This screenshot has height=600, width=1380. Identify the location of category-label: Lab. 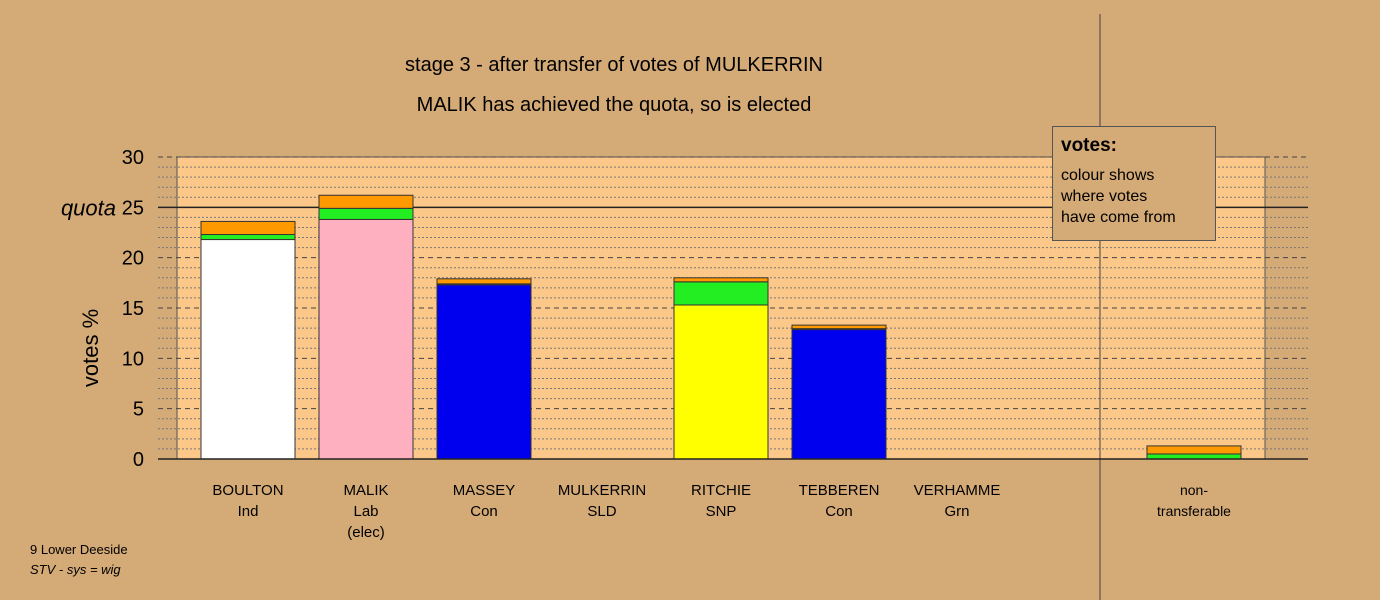
(365, 511).